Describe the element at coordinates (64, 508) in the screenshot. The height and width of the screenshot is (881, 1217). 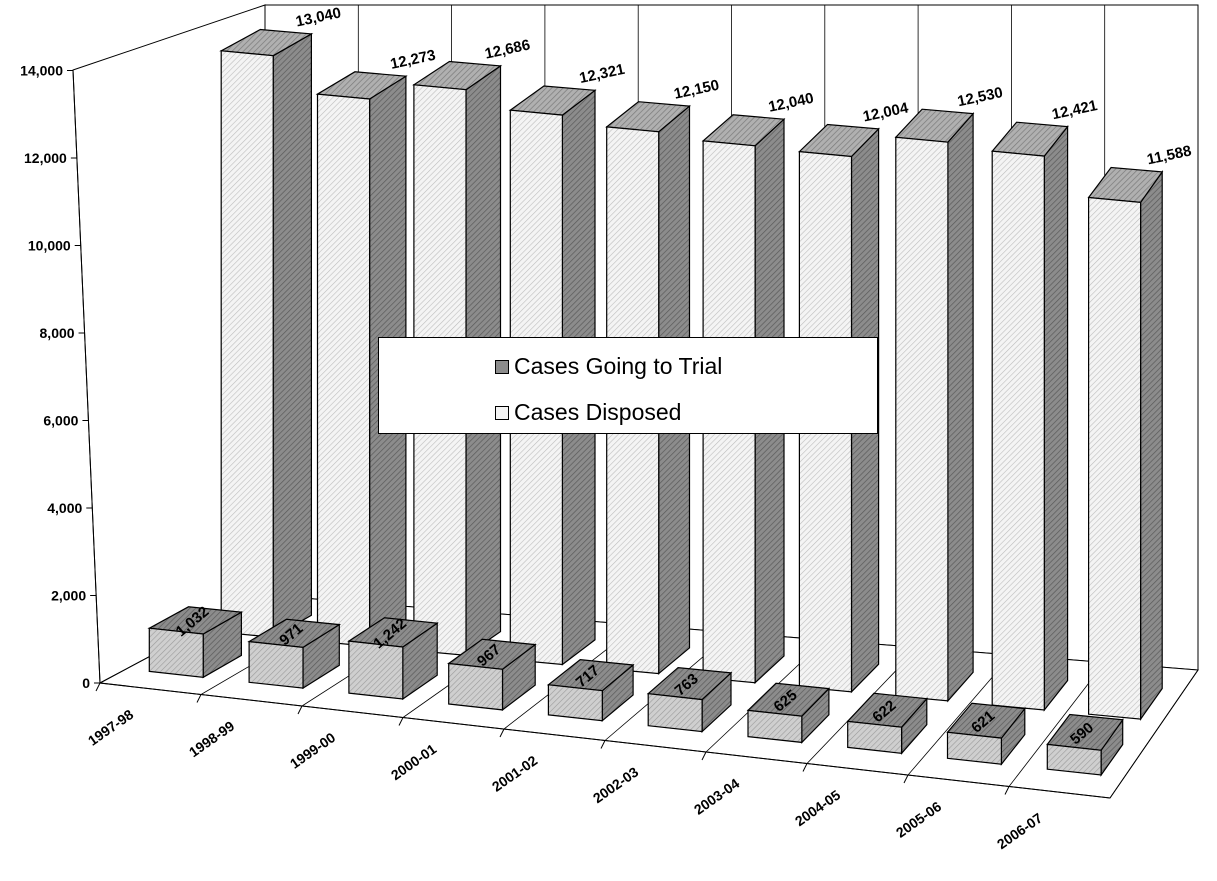
I see `y-tick-label: 4,000` at that location.